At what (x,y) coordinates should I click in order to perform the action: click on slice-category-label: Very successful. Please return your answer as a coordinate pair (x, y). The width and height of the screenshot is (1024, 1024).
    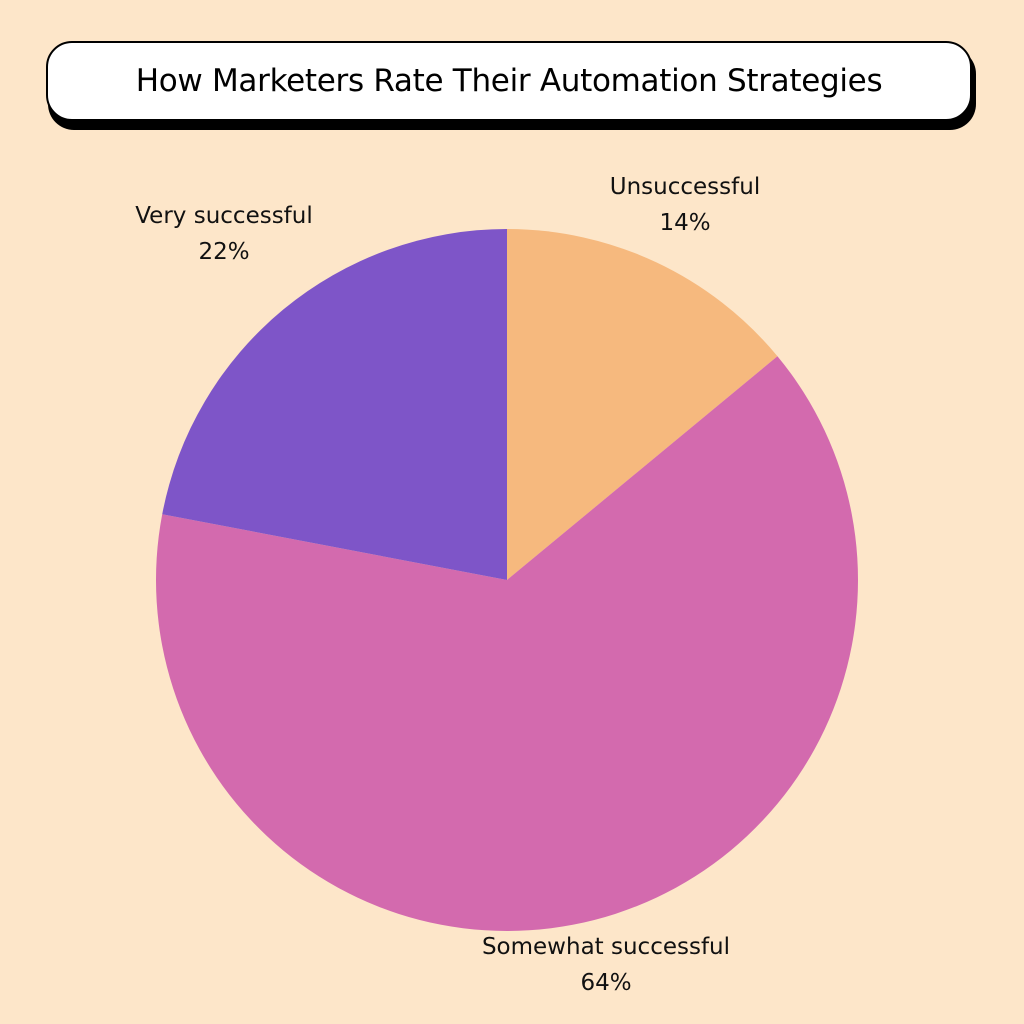
    Looking at the image, I should click on (224, 216).